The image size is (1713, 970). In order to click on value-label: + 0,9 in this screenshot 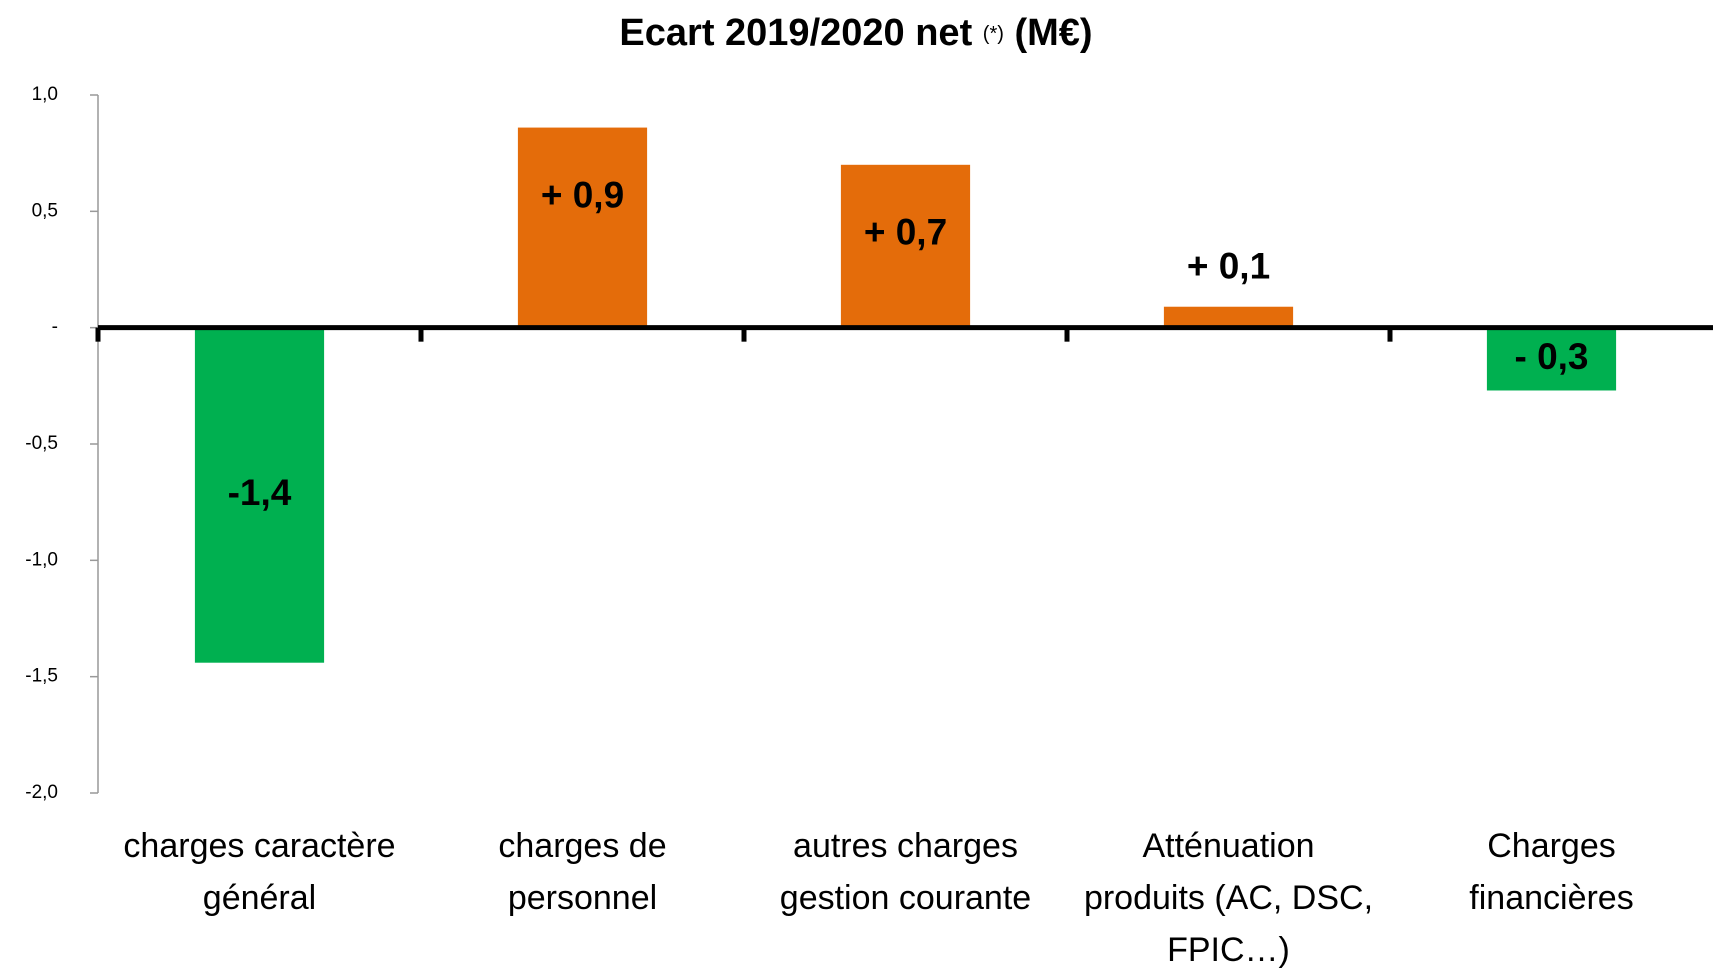, I will do `click(582, 194)`.